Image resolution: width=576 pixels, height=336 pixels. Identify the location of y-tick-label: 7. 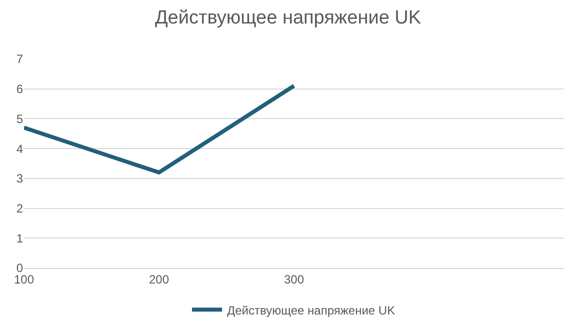
(20, 59).